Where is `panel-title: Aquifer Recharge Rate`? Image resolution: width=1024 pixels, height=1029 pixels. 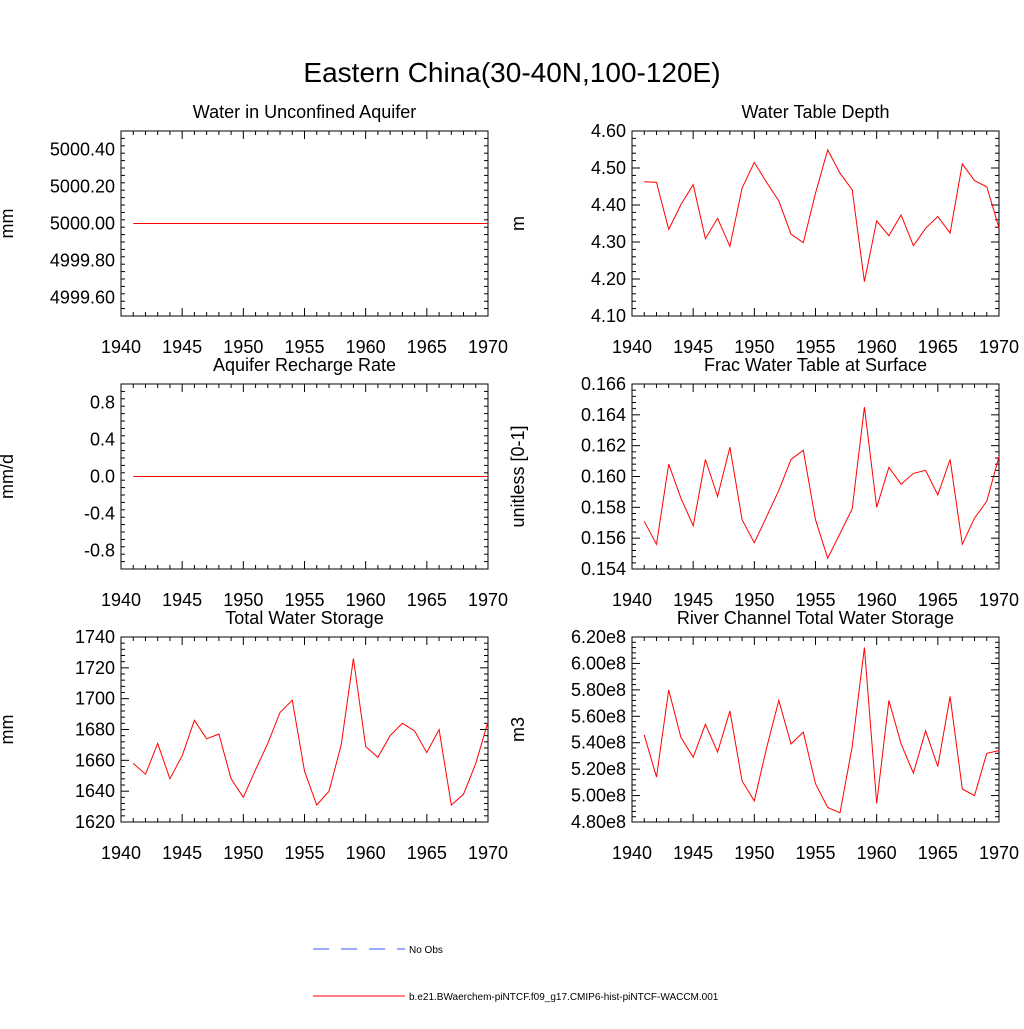
panel-title: Aquifer Recharge Rate is located at coordinates (304, 365).